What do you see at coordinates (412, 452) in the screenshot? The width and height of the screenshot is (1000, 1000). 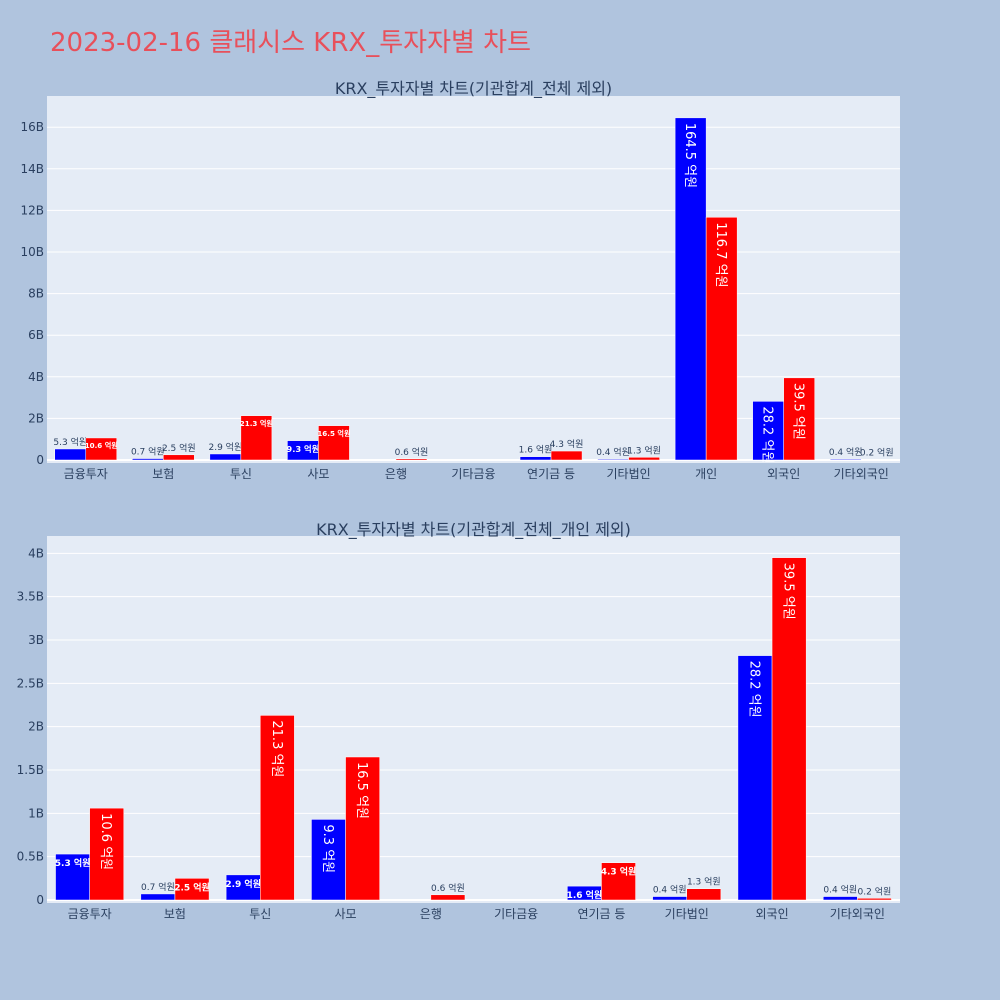 I see `data-label: 0.6 억원` at bounding box center [412, 452].